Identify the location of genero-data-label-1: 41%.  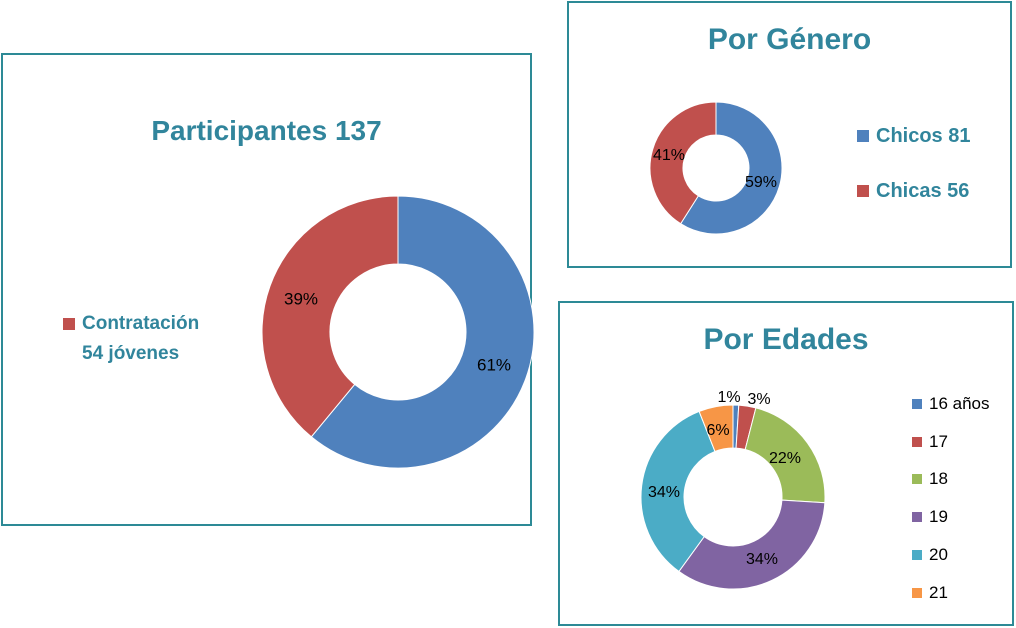
(669, 155).